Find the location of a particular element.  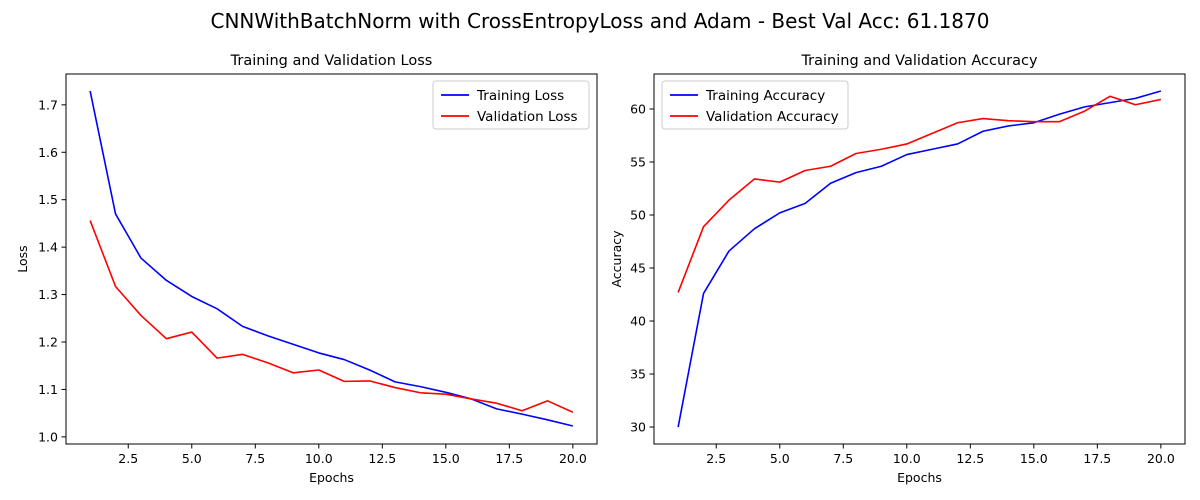

accuracy-x-tick-label: 10.0 is located at coordinates (907, 458).